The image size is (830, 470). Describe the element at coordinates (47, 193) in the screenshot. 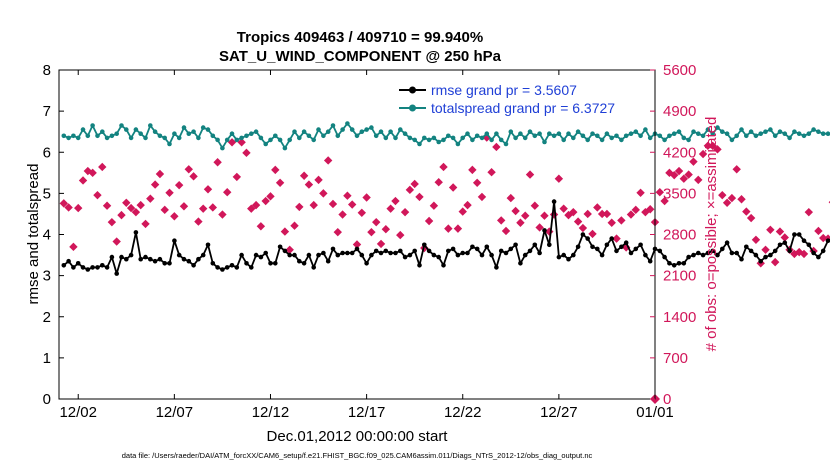

I see `left-tick-label: 5` at that location.